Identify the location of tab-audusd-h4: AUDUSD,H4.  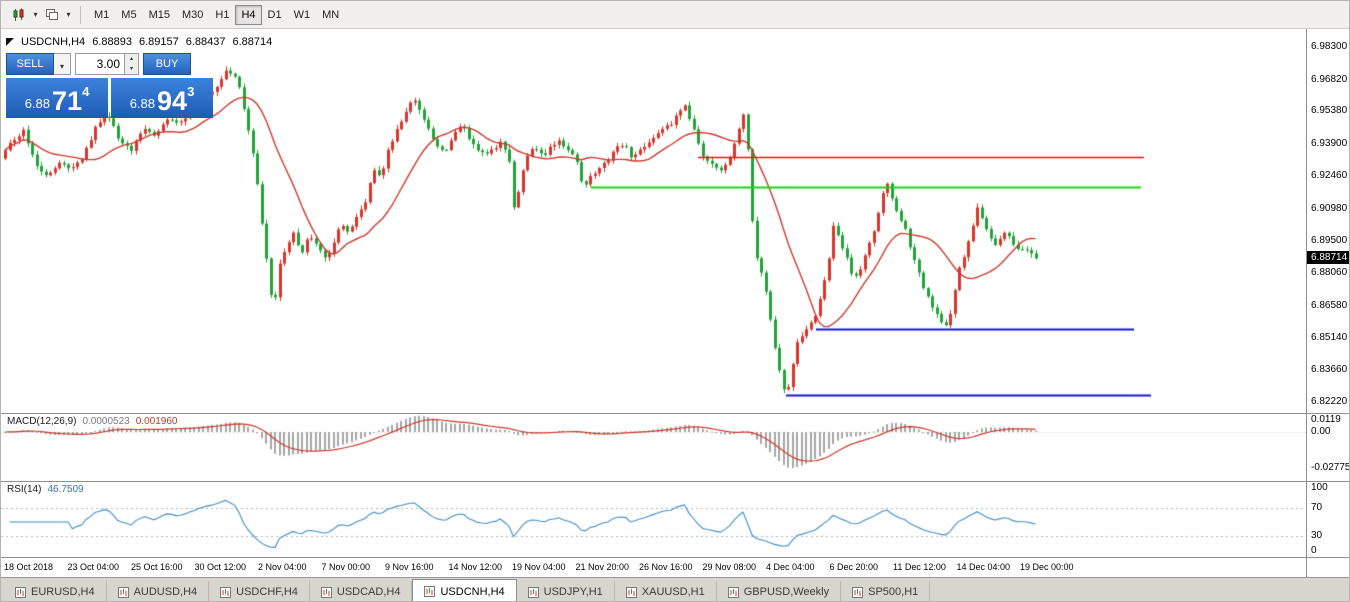
(158, 591).